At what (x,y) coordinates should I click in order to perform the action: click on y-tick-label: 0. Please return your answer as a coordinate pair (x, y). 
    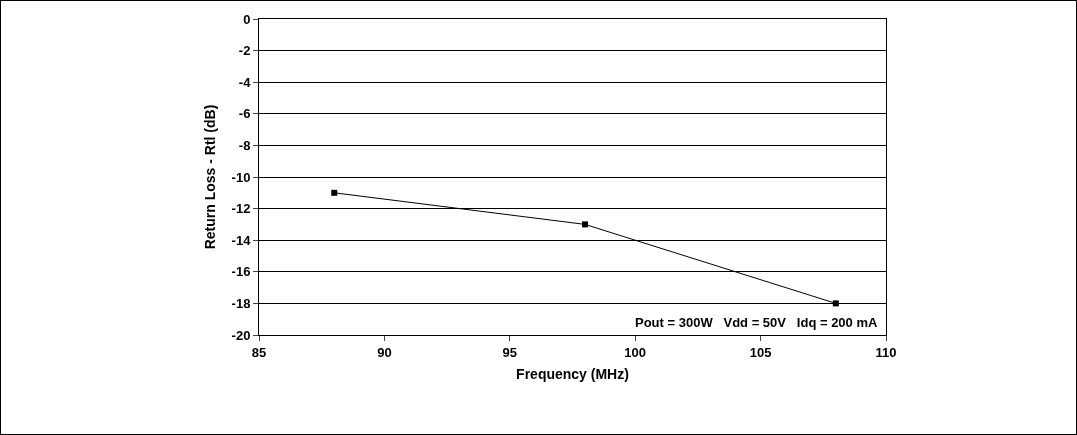
    Looking at the image, I should click on (247, 19).